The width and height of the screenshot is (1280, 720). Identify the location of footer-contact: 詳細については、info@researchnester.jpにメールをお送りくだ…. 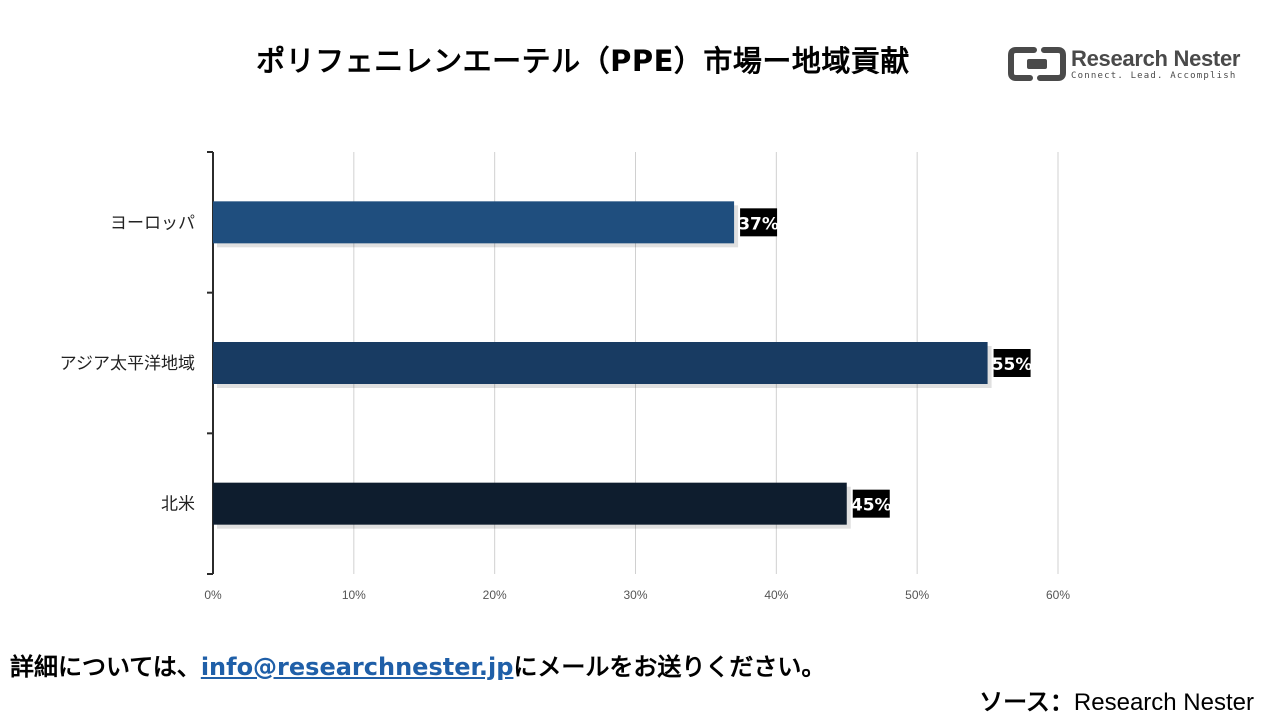
(417, 664).